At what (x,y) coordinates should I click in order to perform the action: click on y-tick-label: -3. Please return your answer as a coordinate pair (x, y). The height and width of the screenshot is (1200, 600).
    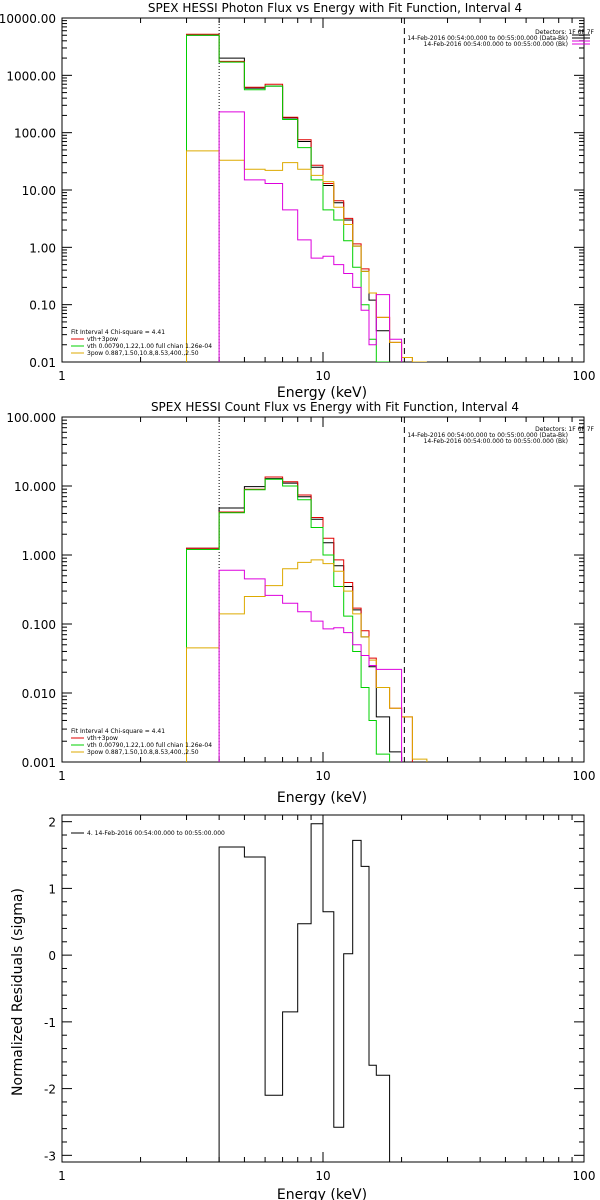
    Looking at the image, I should click on (50, 1156).